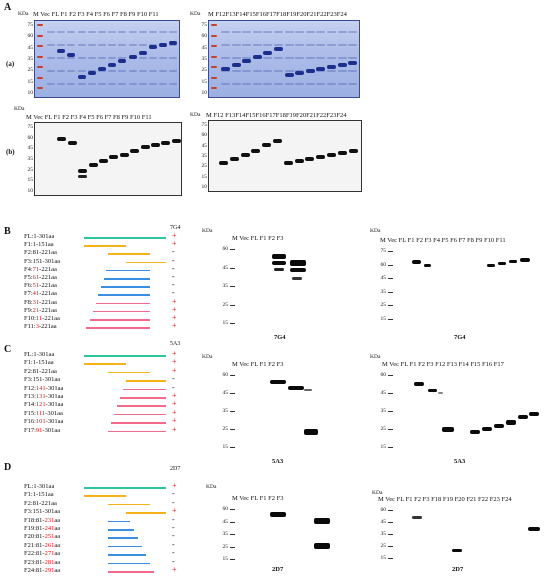  Describe the element at coordinates (282, 410) in the screenshot. I see `c-blot1` at that location.